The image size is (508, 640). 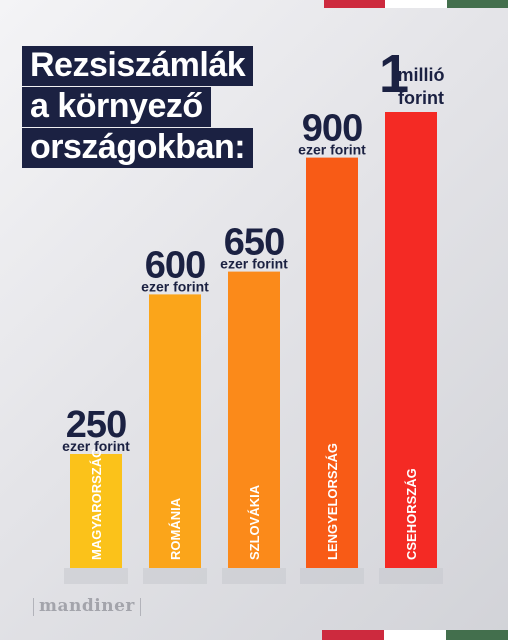 I want to click on flag-stripe-bottom, so click(x=415, y=635).